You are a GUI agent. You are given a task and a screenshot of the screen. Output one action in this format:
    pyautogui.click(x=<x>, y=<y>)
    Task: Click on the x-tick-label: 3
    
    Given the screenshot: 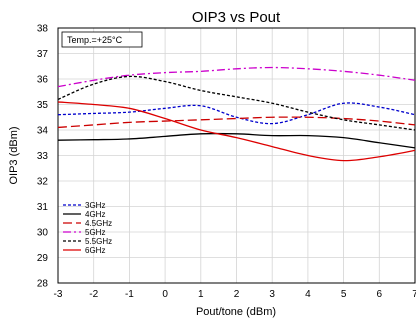 What is the action you would take?
    pyautogui.click(x=272, y=294)
    